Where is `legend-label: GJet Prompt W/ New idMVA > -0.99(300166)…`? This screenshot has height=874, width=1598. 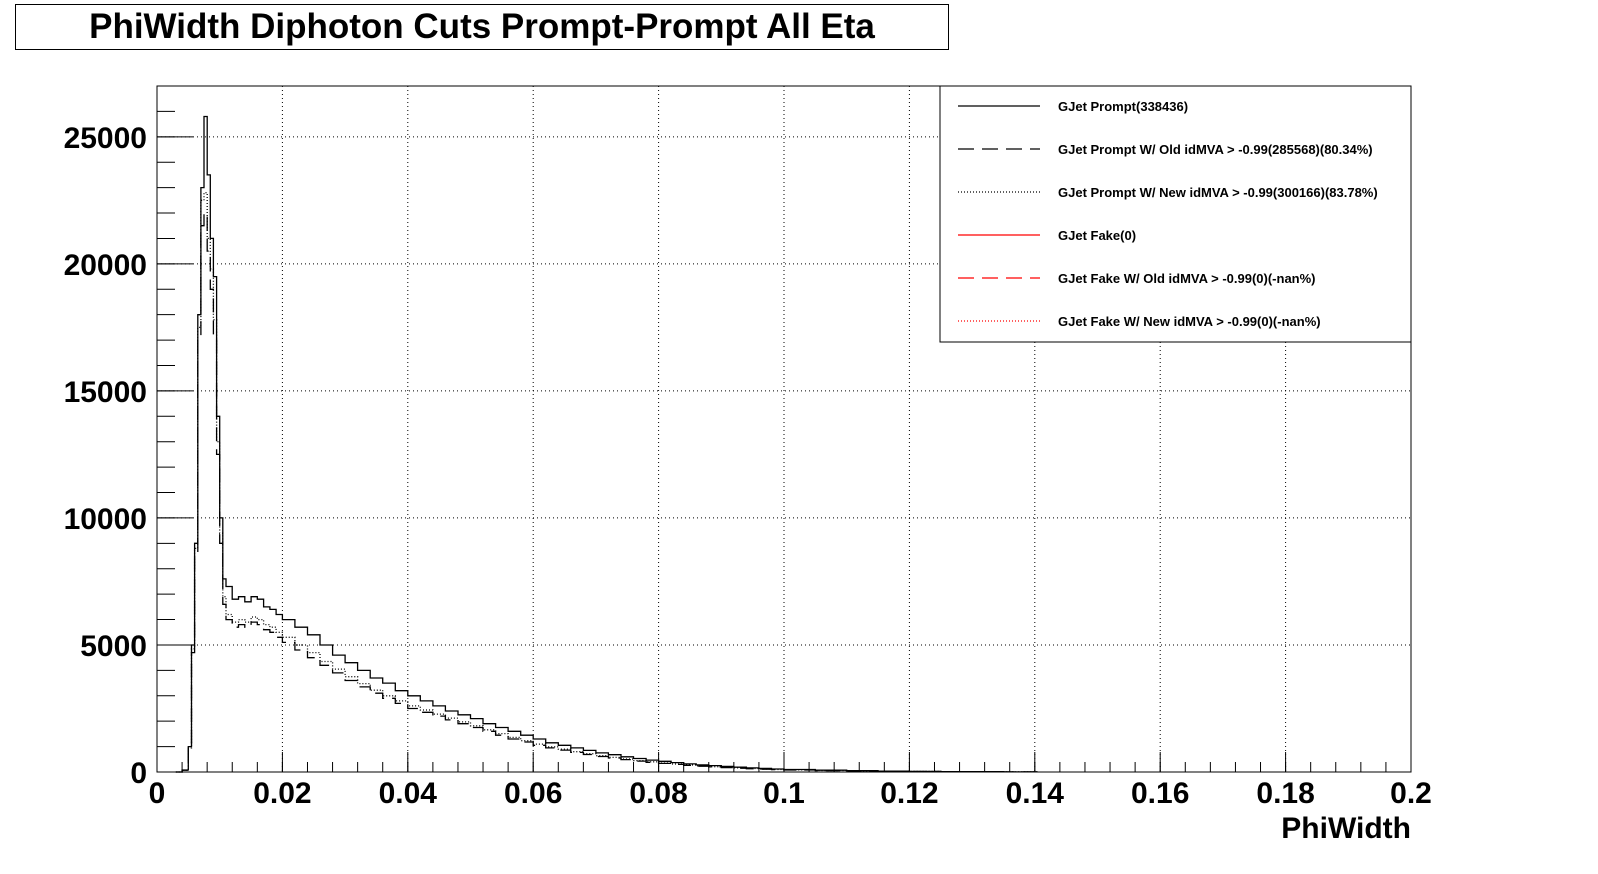
legend-label: GJet Prompt W/ New idMVA > -0.99(300166)… is located at coordinates (1218, 192).